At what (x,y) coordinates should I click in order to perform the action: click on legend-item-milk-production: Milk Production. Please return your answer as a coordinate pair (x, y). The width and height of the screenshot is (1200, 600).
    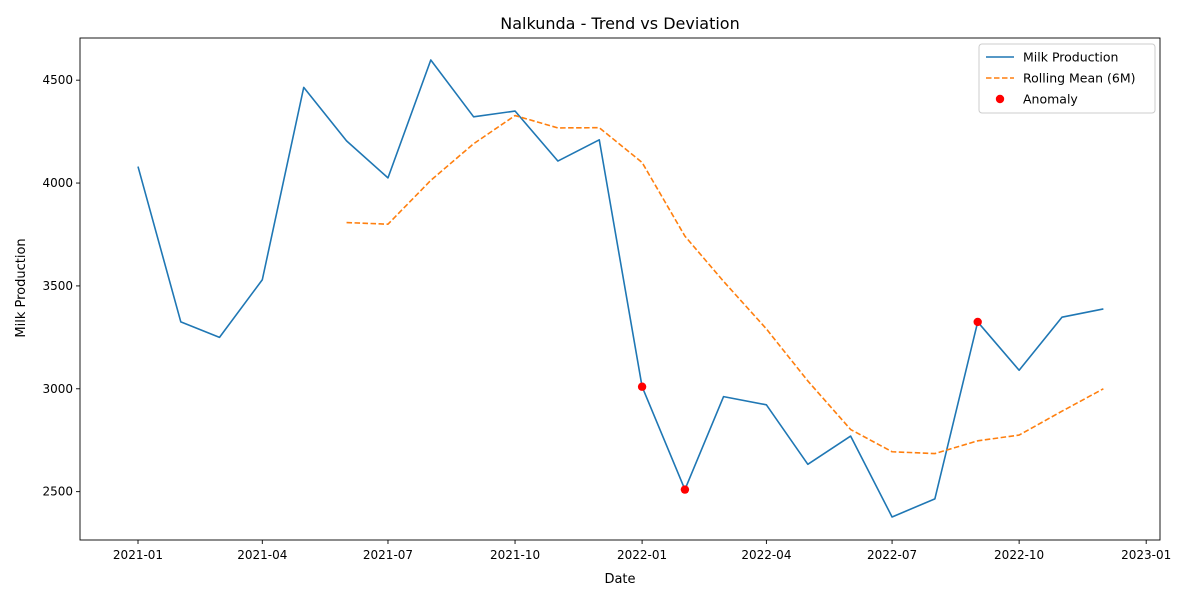
    Looking at the image, I should click on (1052, 57).